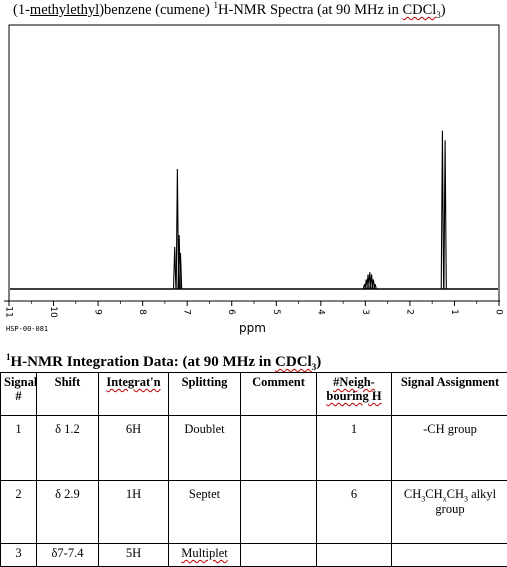  I want to click on cell-splitting: Multiplet, so click(205, 555).